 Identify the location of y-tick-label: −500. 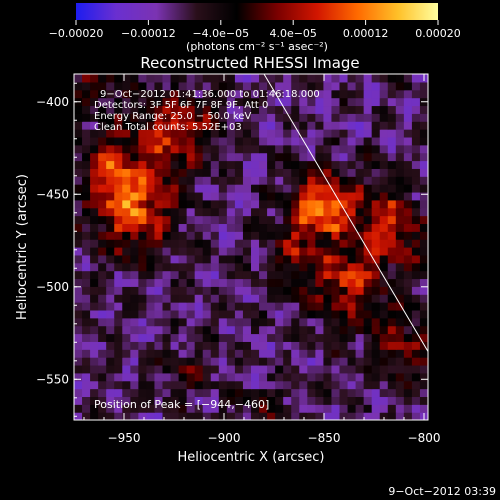
(52, 287).